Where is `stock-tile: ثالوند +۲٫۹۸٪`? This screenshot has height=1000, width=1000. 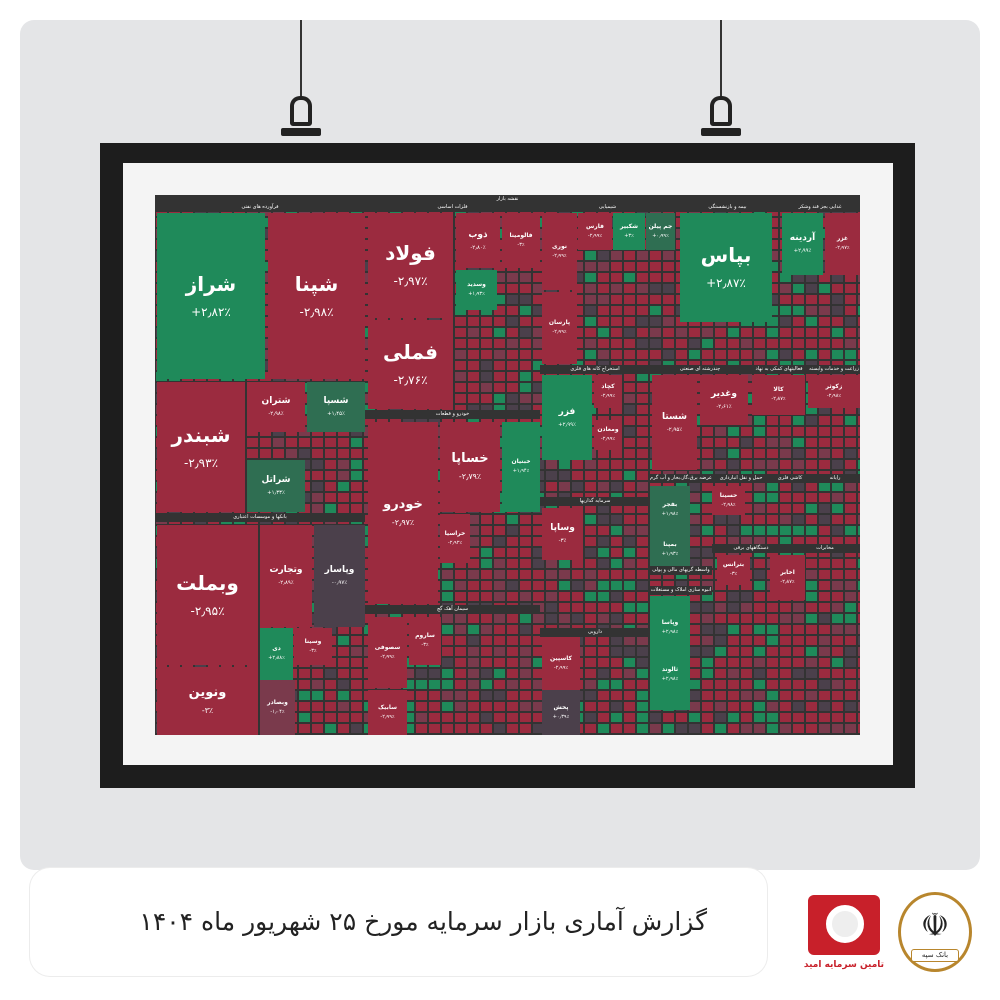 stock-tile: ثالوند +۲٫۹۸٪ is located at coordinates (670, 675).